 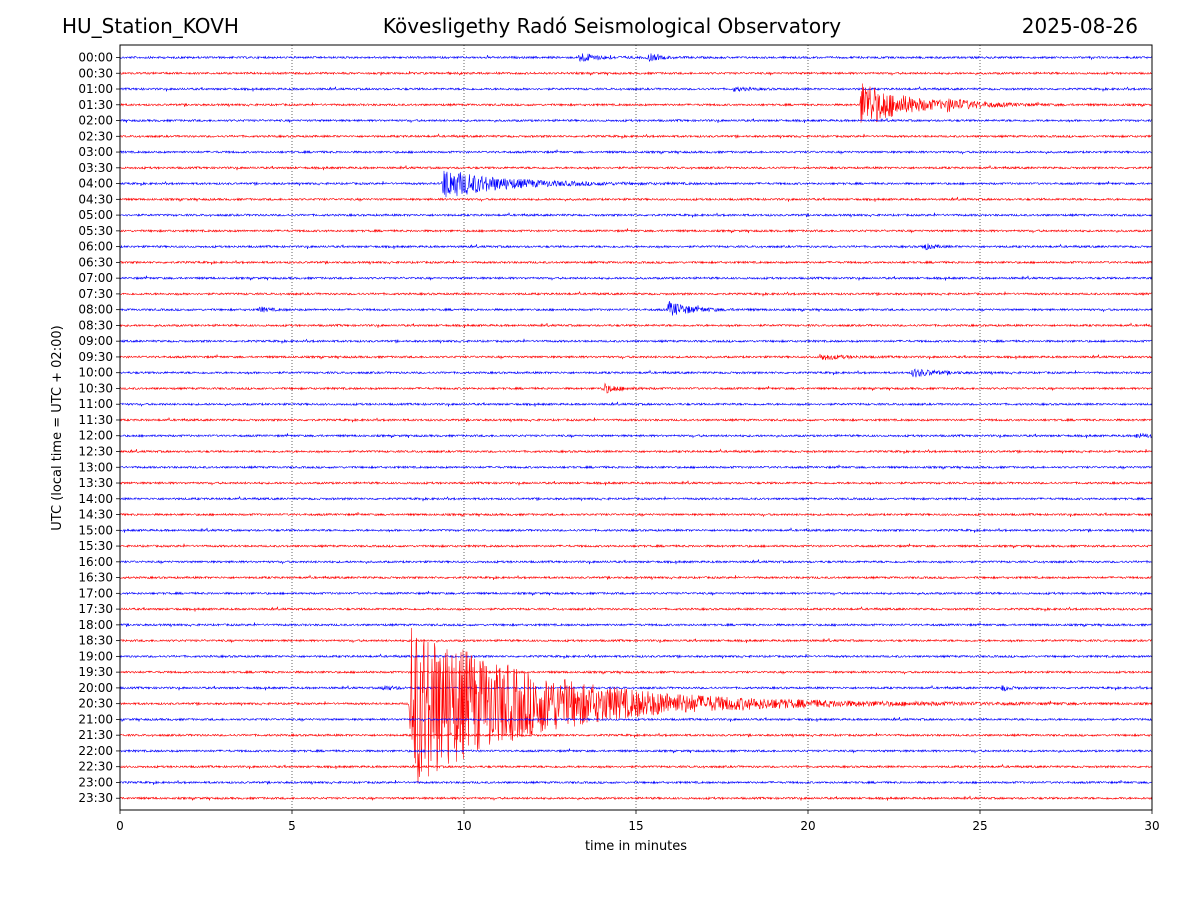 What do you see at coordinates (95, 58) in the screenshot?
I see `y-tick-label: 00:00` at bounding box center [95, 58].